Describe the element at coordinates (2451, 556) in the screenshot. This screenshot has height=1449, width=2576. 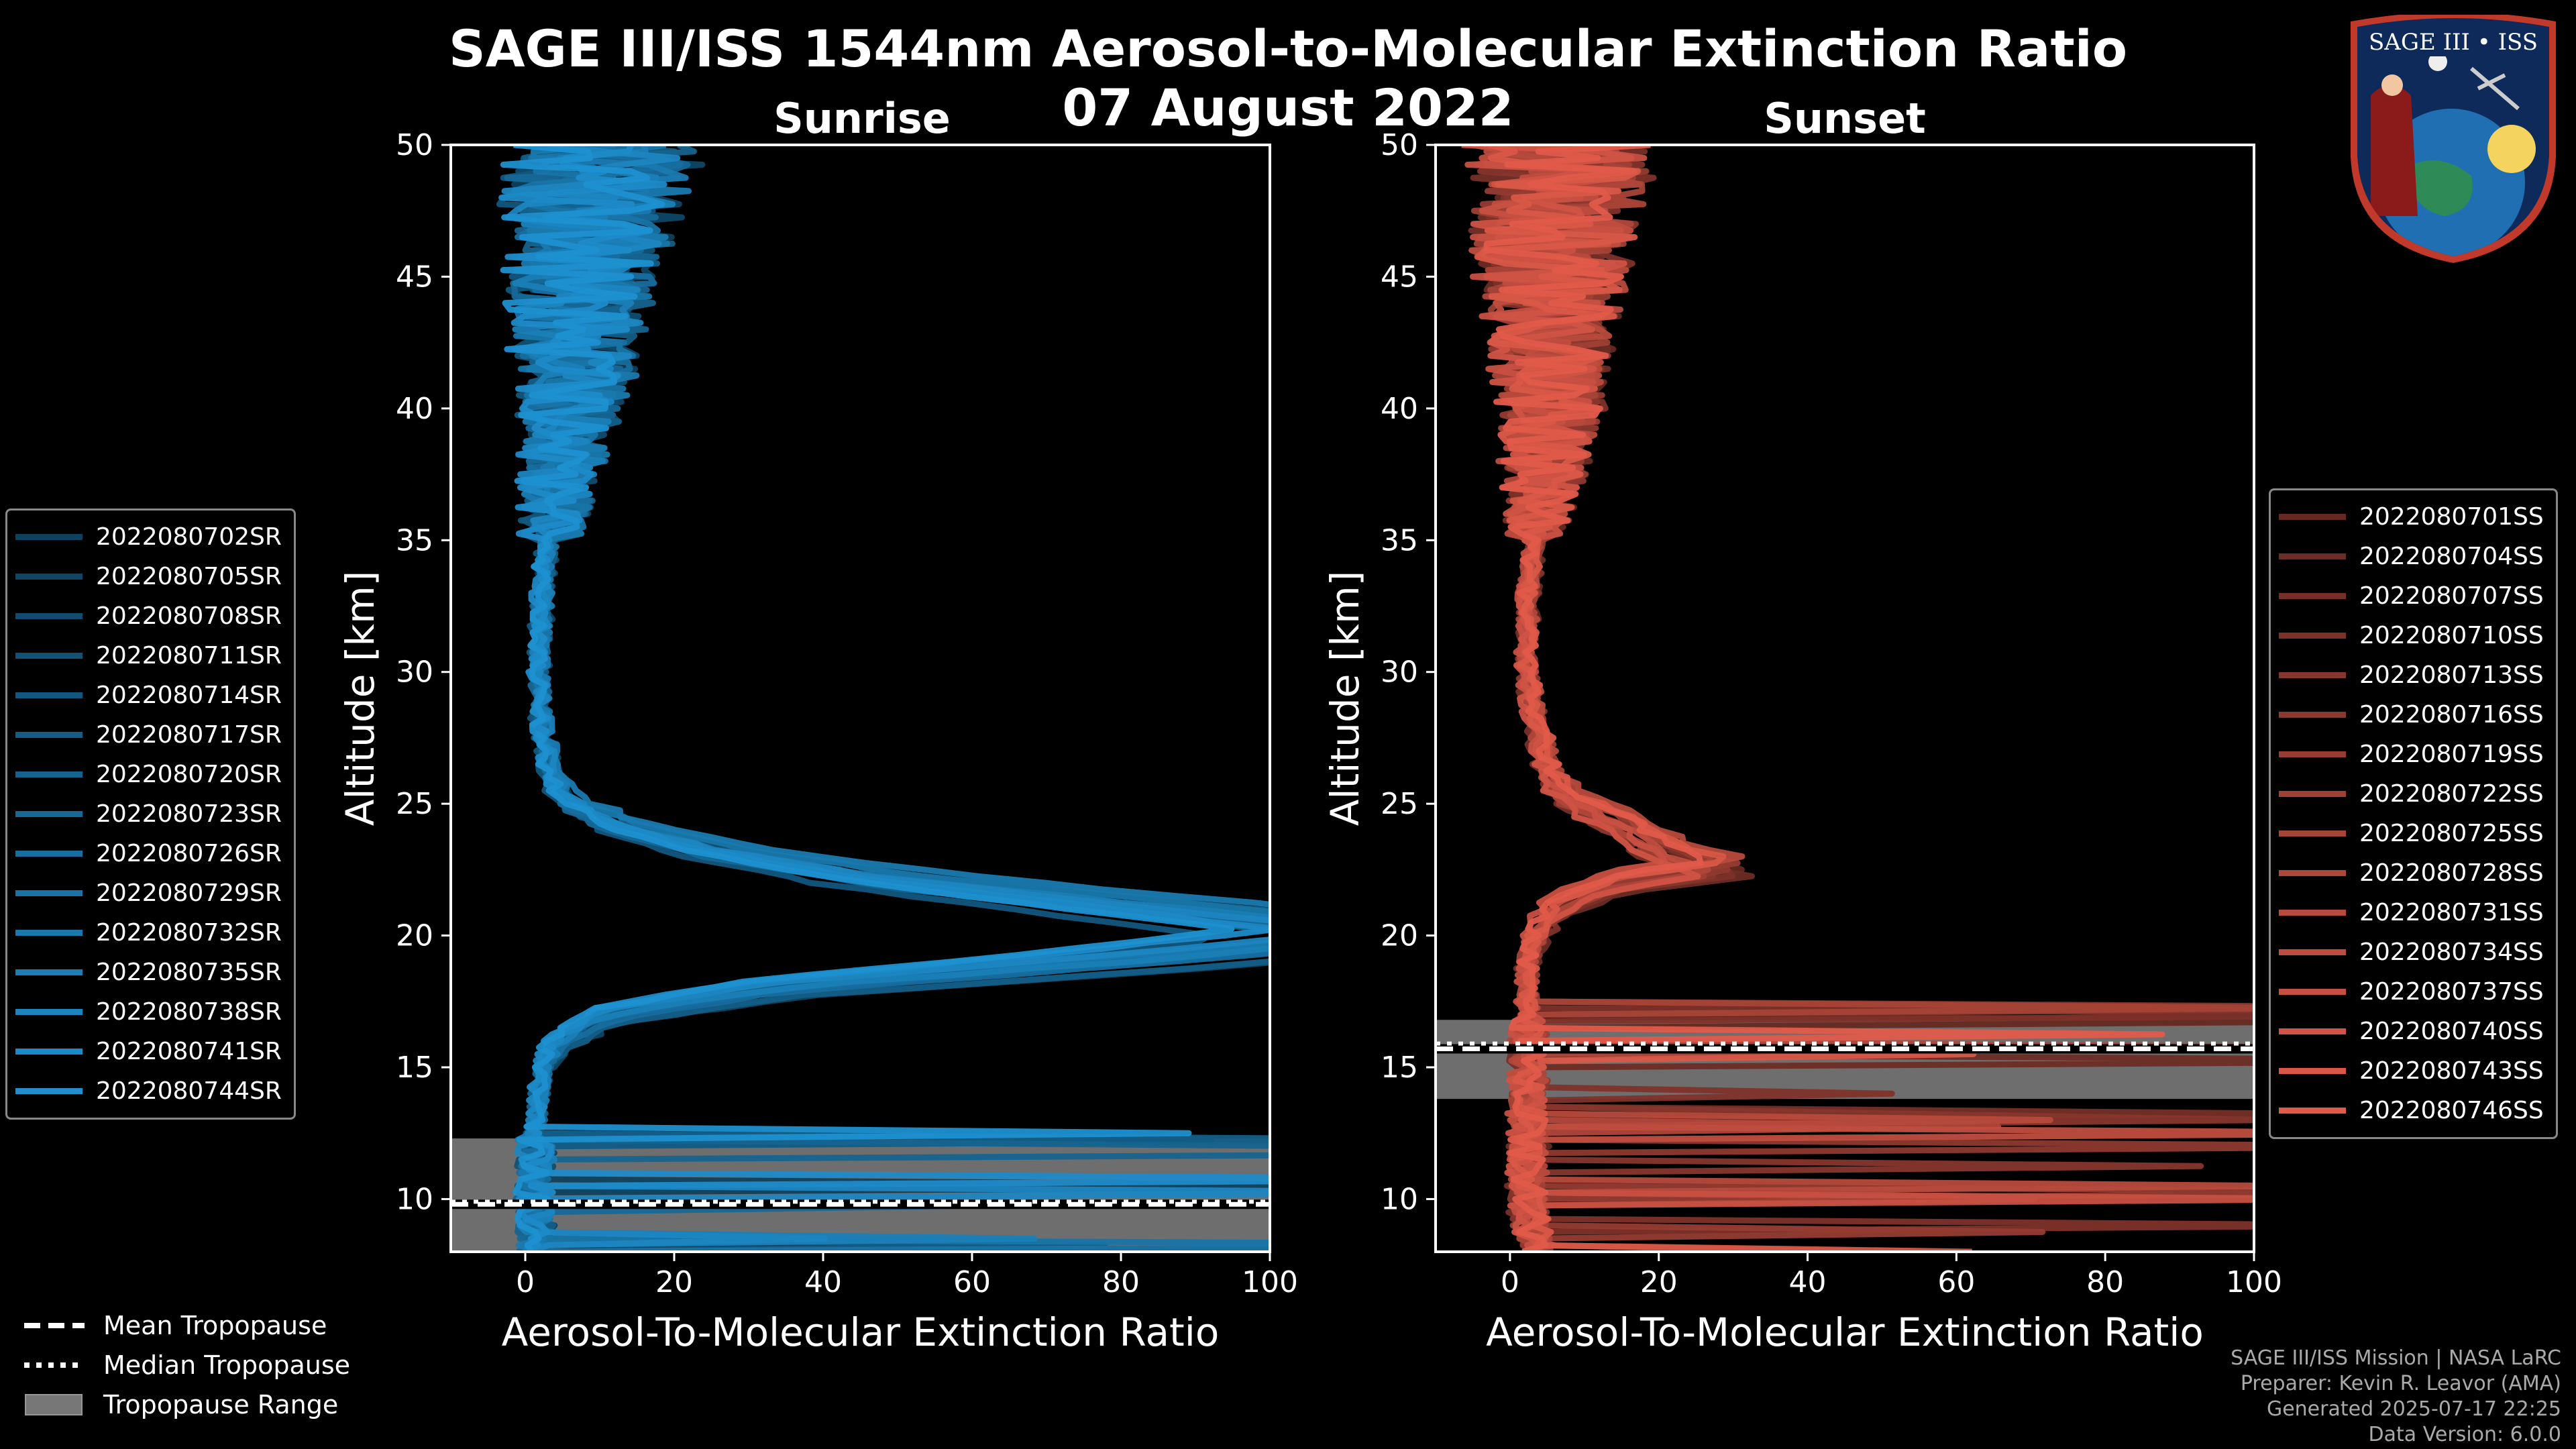
I see `legend-label: 2022080704SS` at that location.